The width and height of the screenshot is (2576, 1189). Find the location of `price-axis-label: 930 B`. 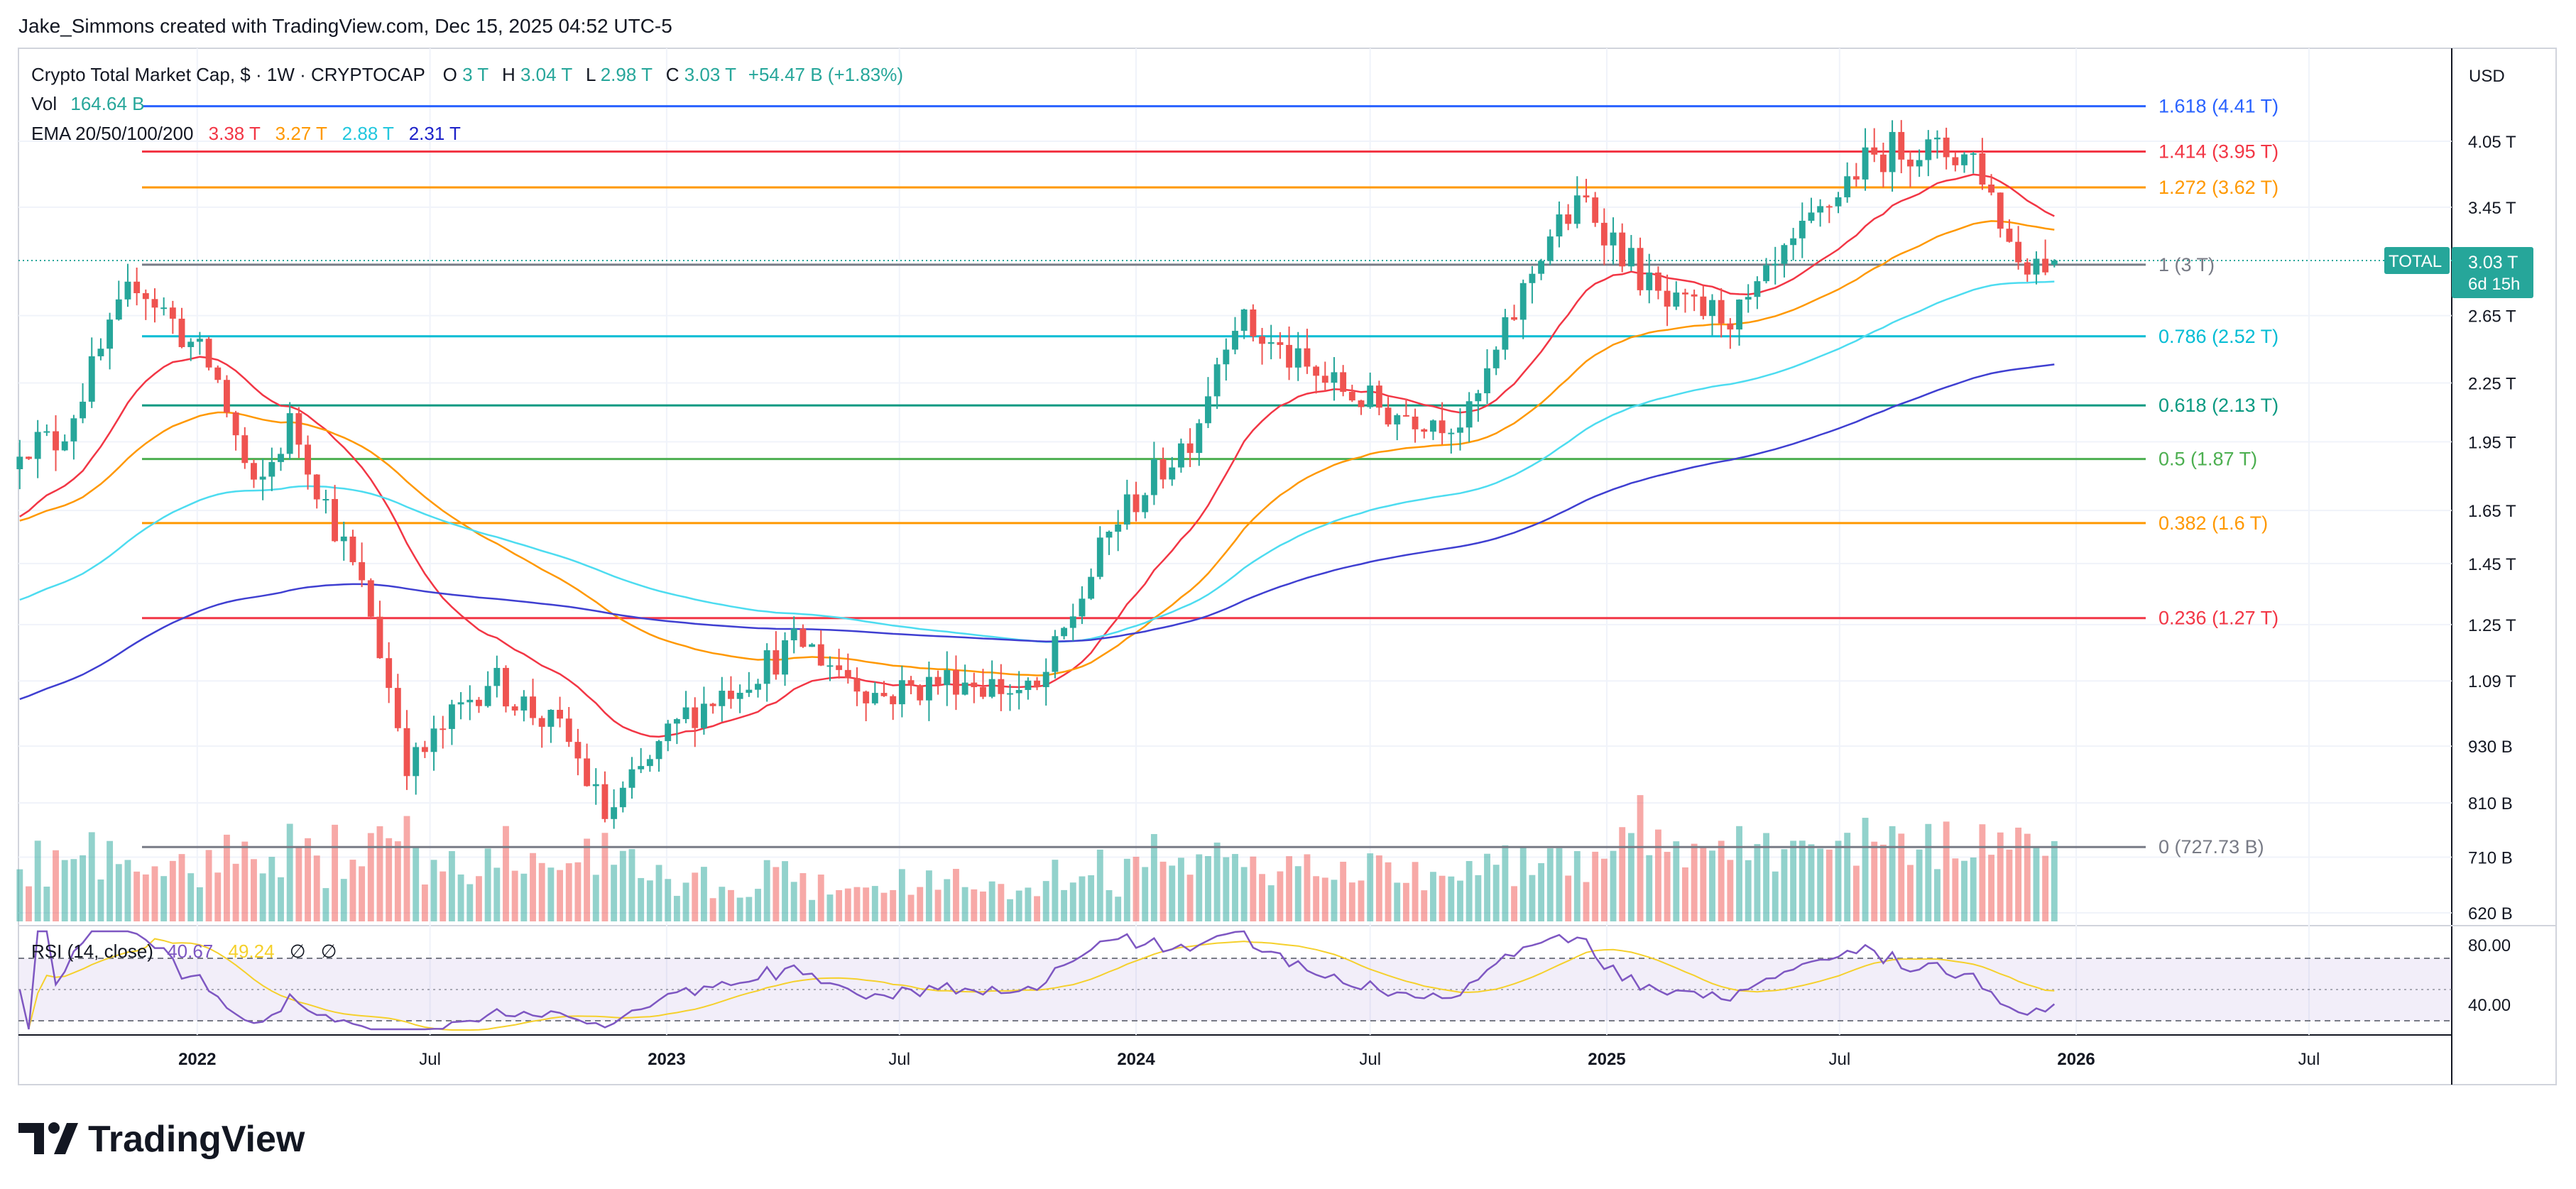

price-axis-label: 930 B is located at coordinates (2490, 747).